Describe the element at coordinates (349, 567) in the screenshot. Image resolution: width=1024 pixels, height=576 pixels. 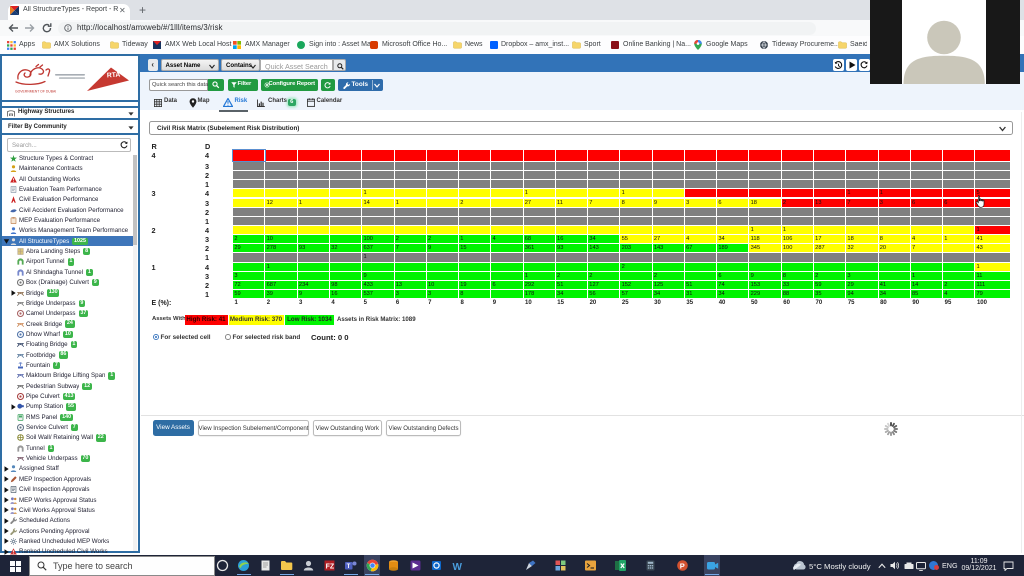
I see `svg-text: T` at that location.